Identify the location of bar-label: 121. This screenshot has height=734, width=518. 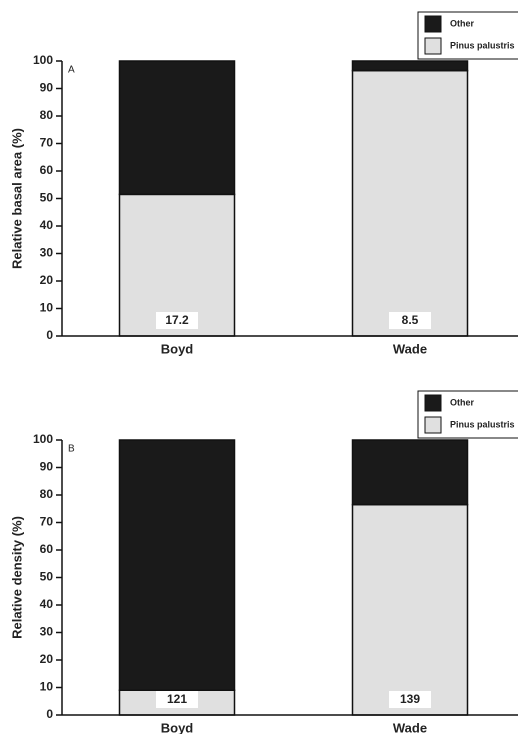
(177, 699).